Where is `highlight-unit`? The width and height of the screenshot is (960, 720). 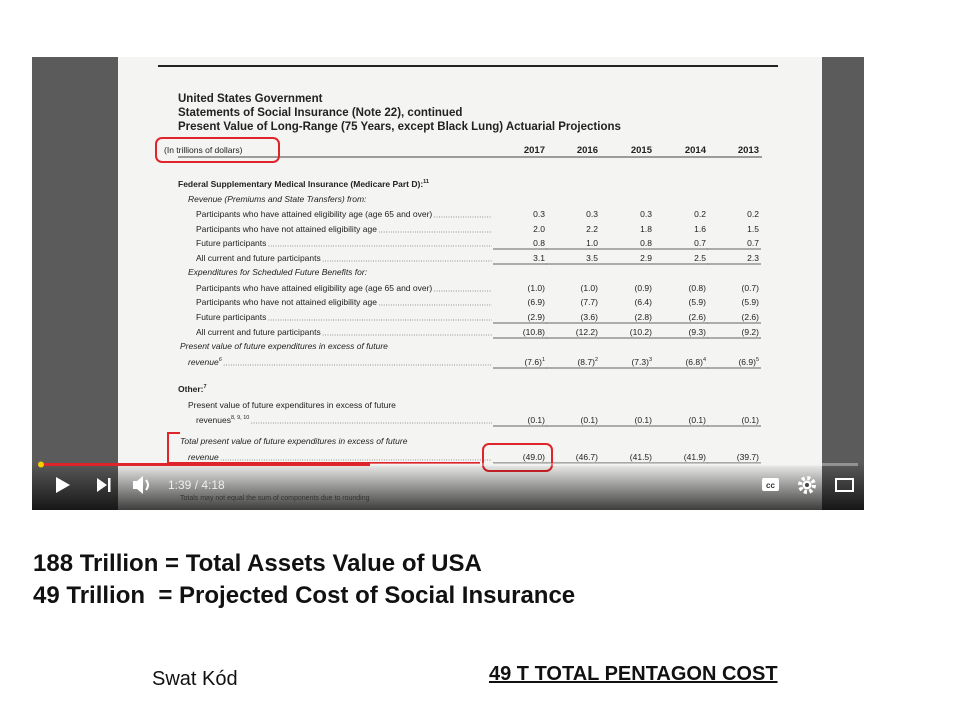 highlight-unit is located at coordinates (217, 150).